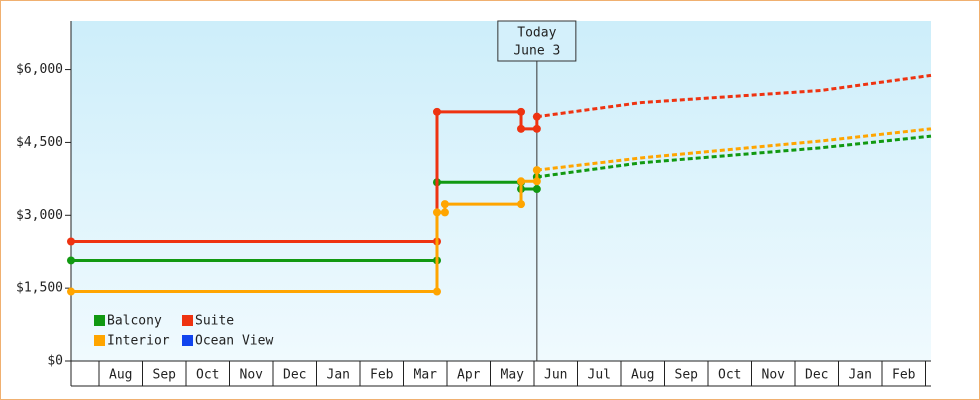  I want to click on legend-label: Interior, so click(138, 341).